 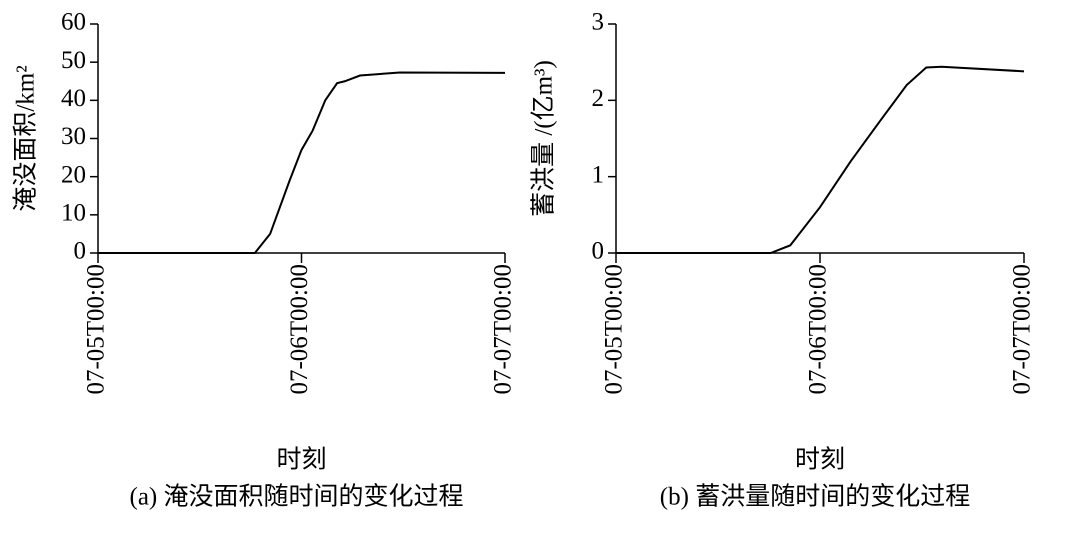 I want to click on caption: (a) 淹没面积随时间的变化过程, so click(x=297, y=497).